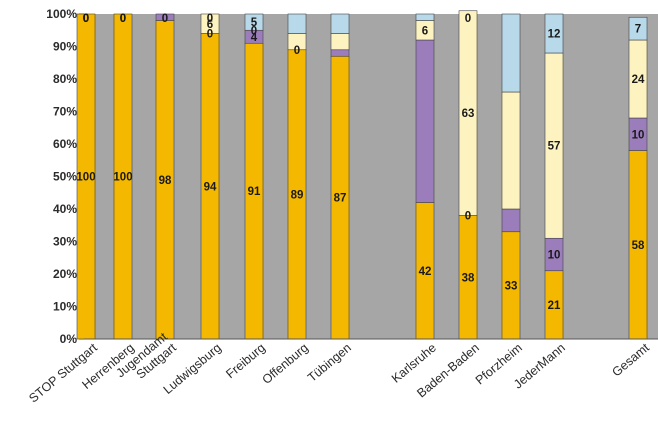  Describe the element at coordinates (65, 112) in the screenshot. I see `y-tick-label: 70%` at that location.